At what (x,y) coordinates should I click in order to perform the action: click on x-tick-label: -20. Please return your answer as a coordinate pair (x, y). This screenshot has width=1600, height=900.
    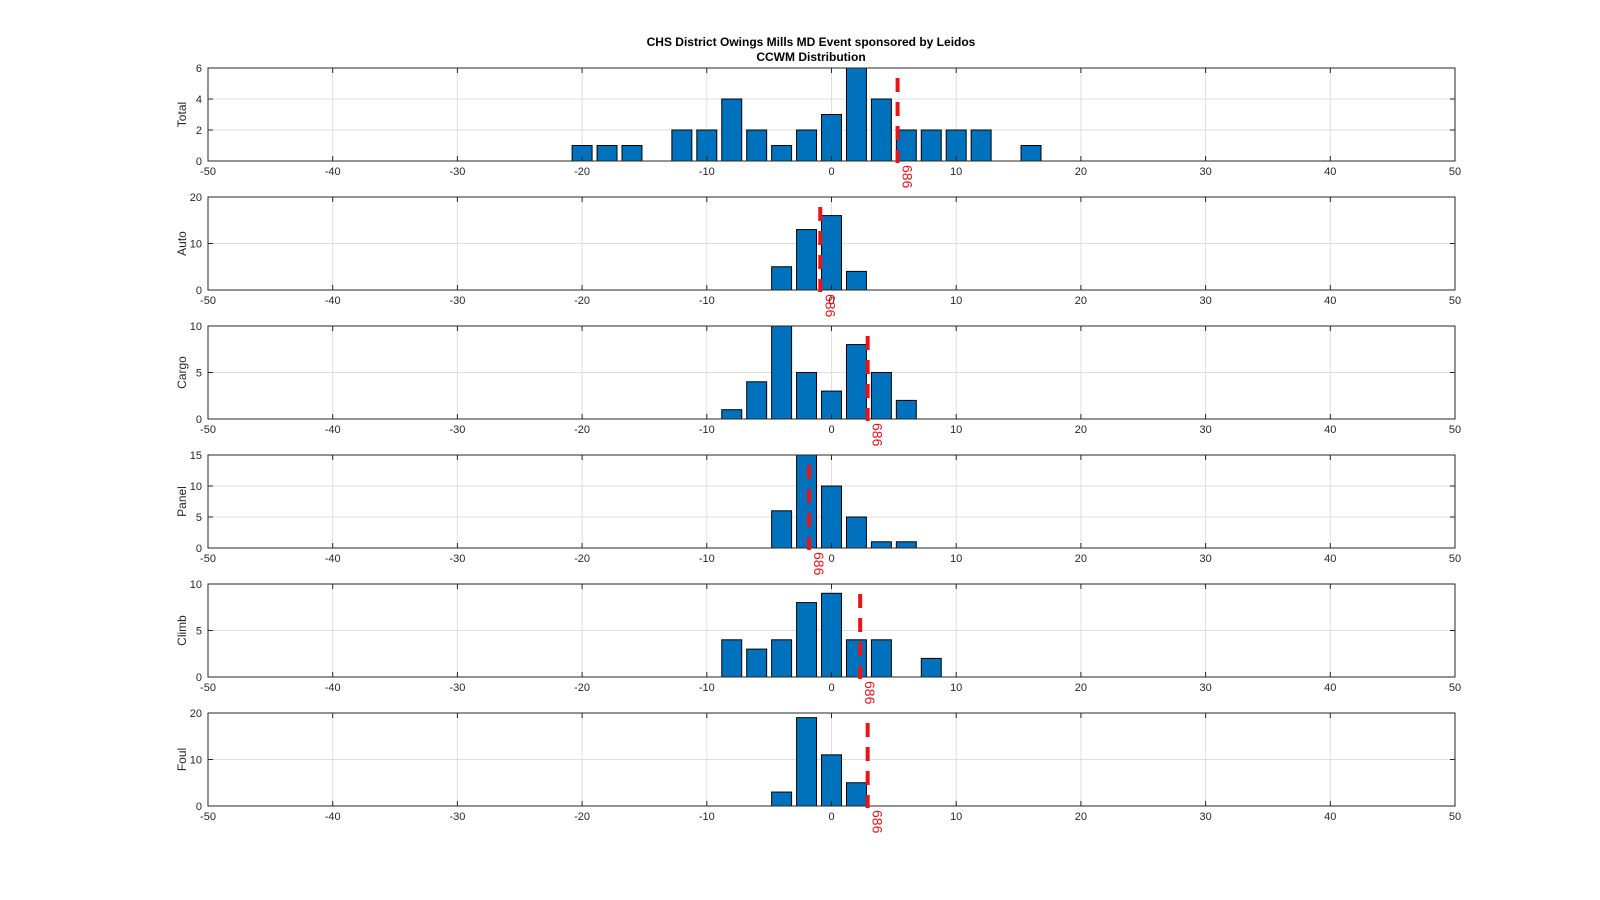
    Looking at the image, I should click on (582, 817).